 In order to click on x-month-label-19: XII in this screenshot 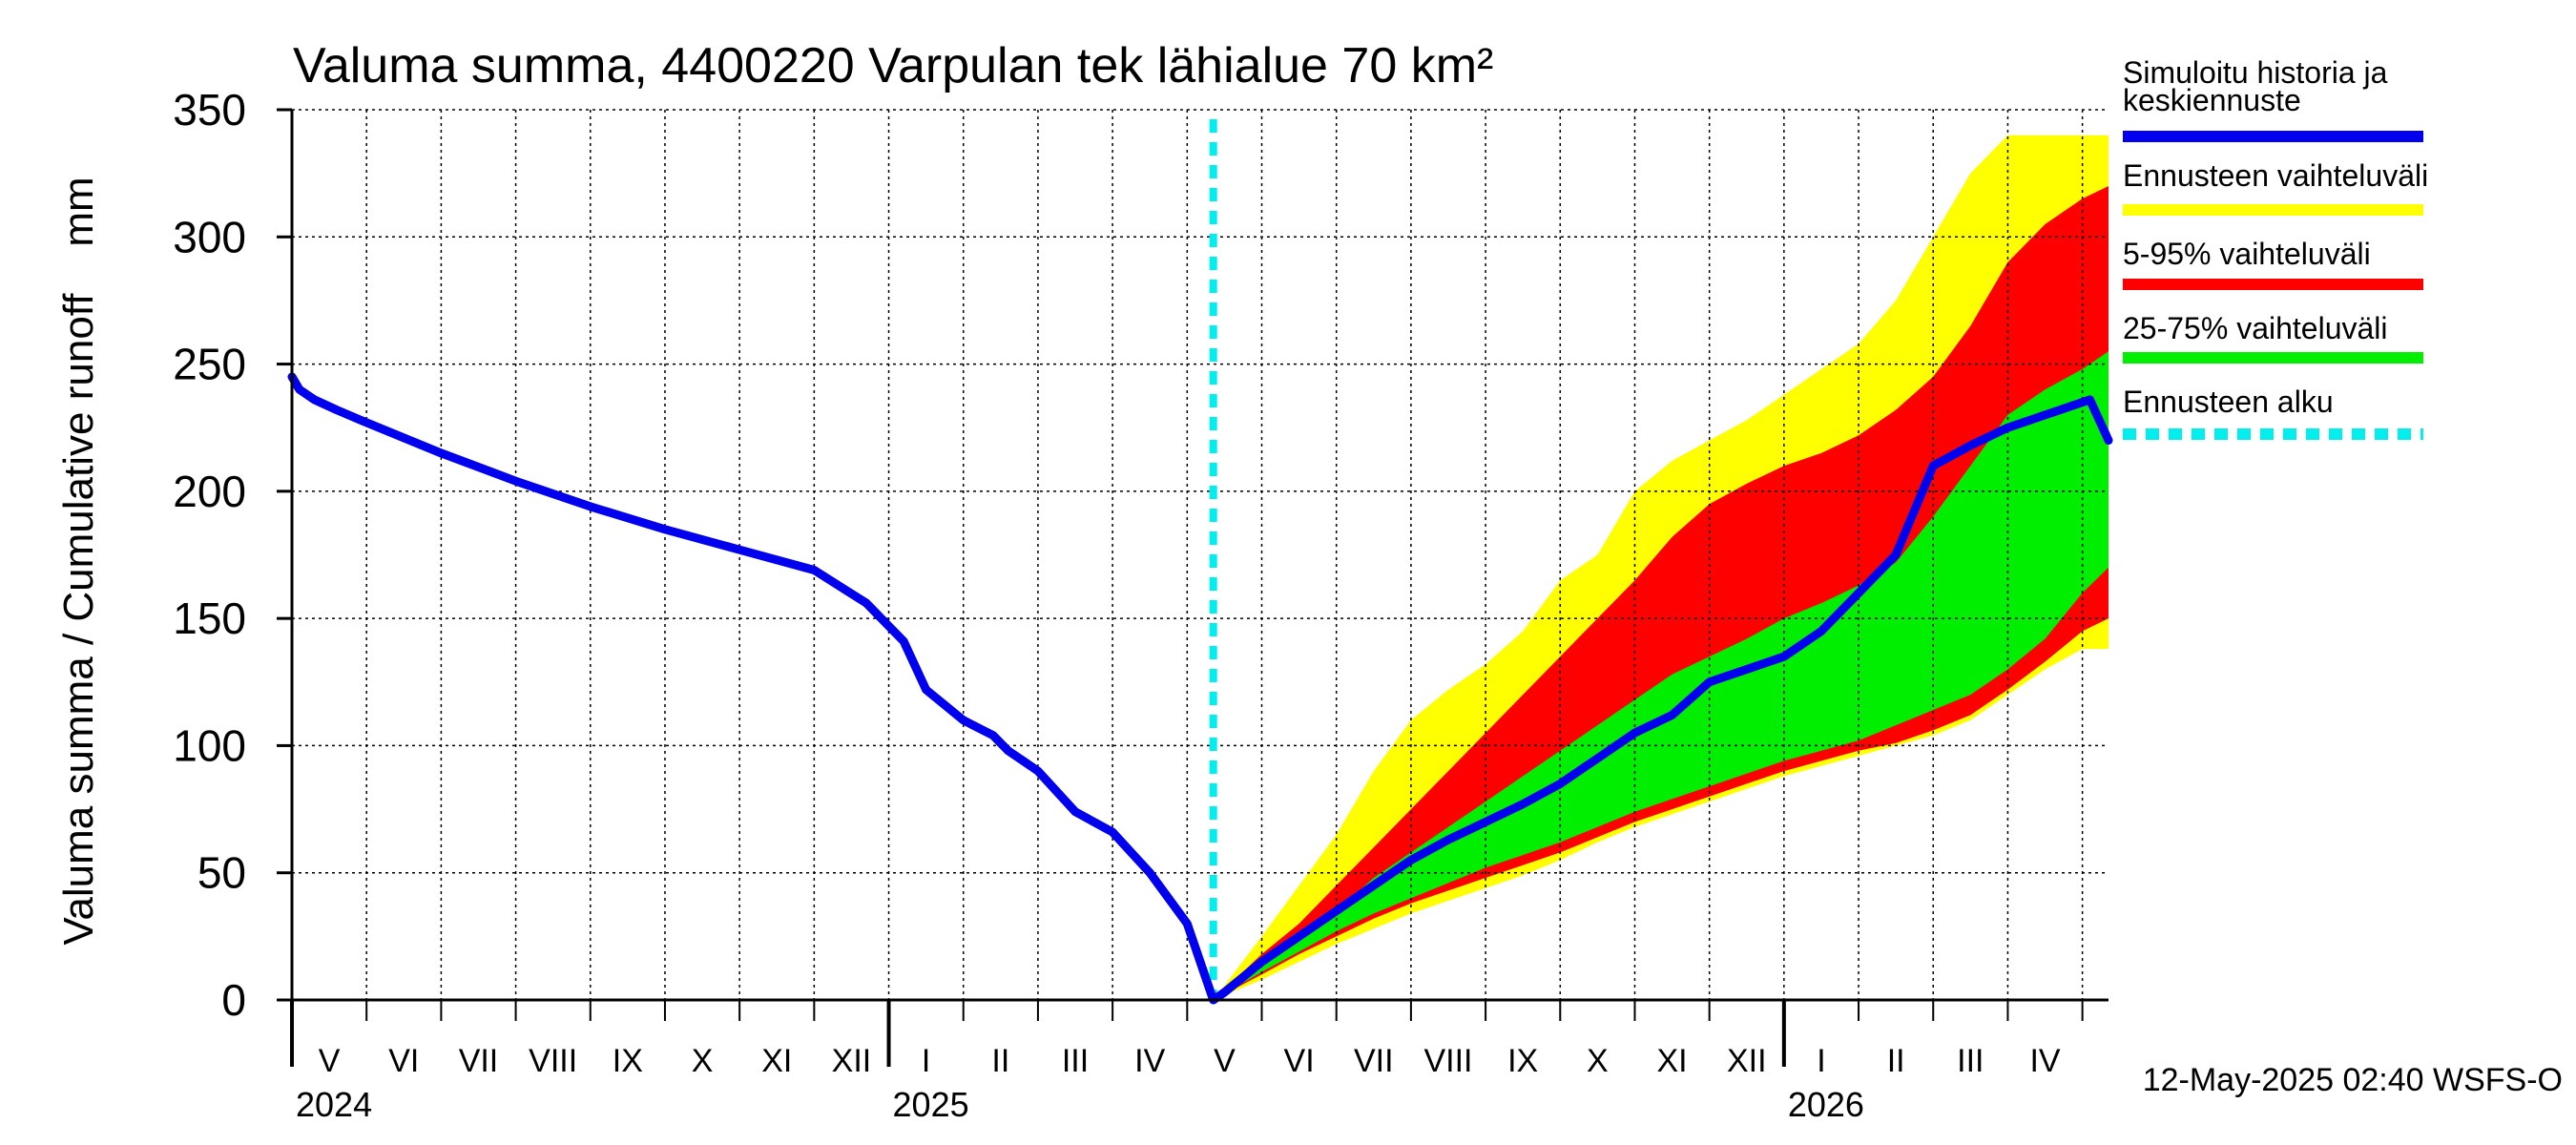, I will do `click(1747, 1061)`.